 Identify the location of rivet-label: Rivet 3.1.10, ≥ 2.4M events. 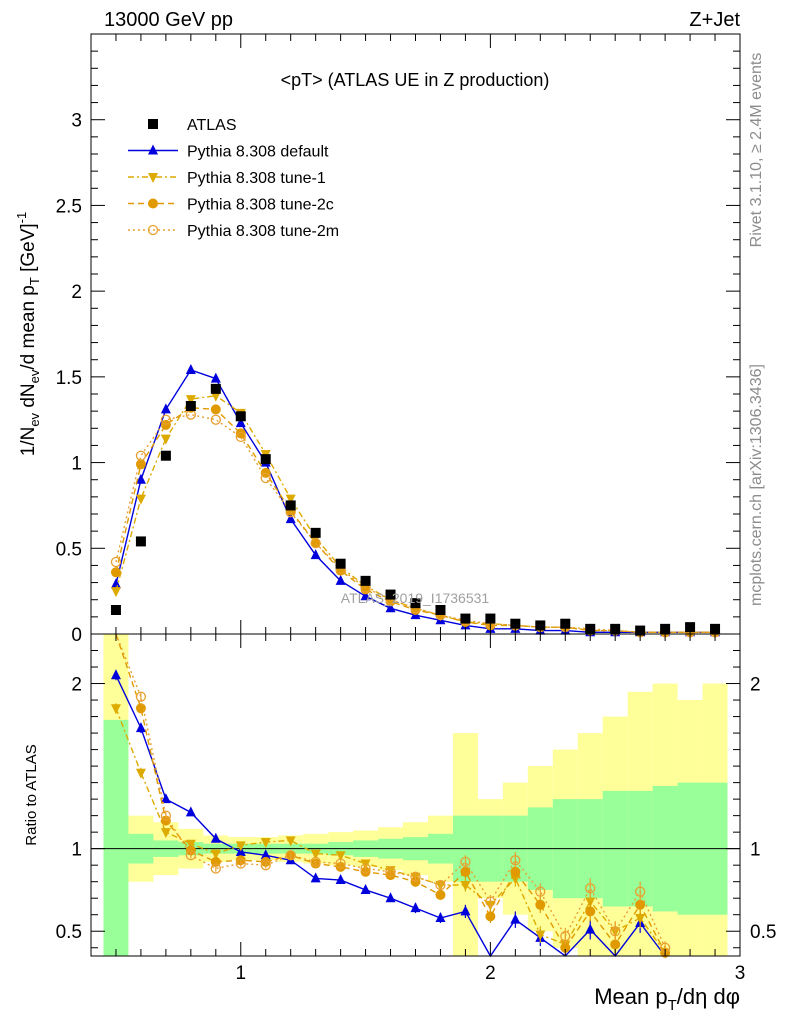
(756, 150).